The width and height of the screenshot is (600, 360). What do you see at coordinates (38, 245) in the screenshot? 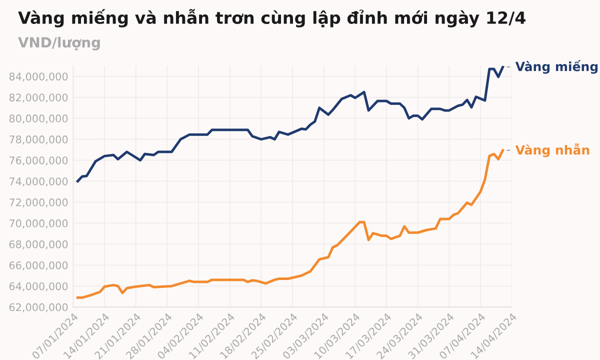
I see `y-tick-label: 68,000,000` at bounding box center [38, 245].